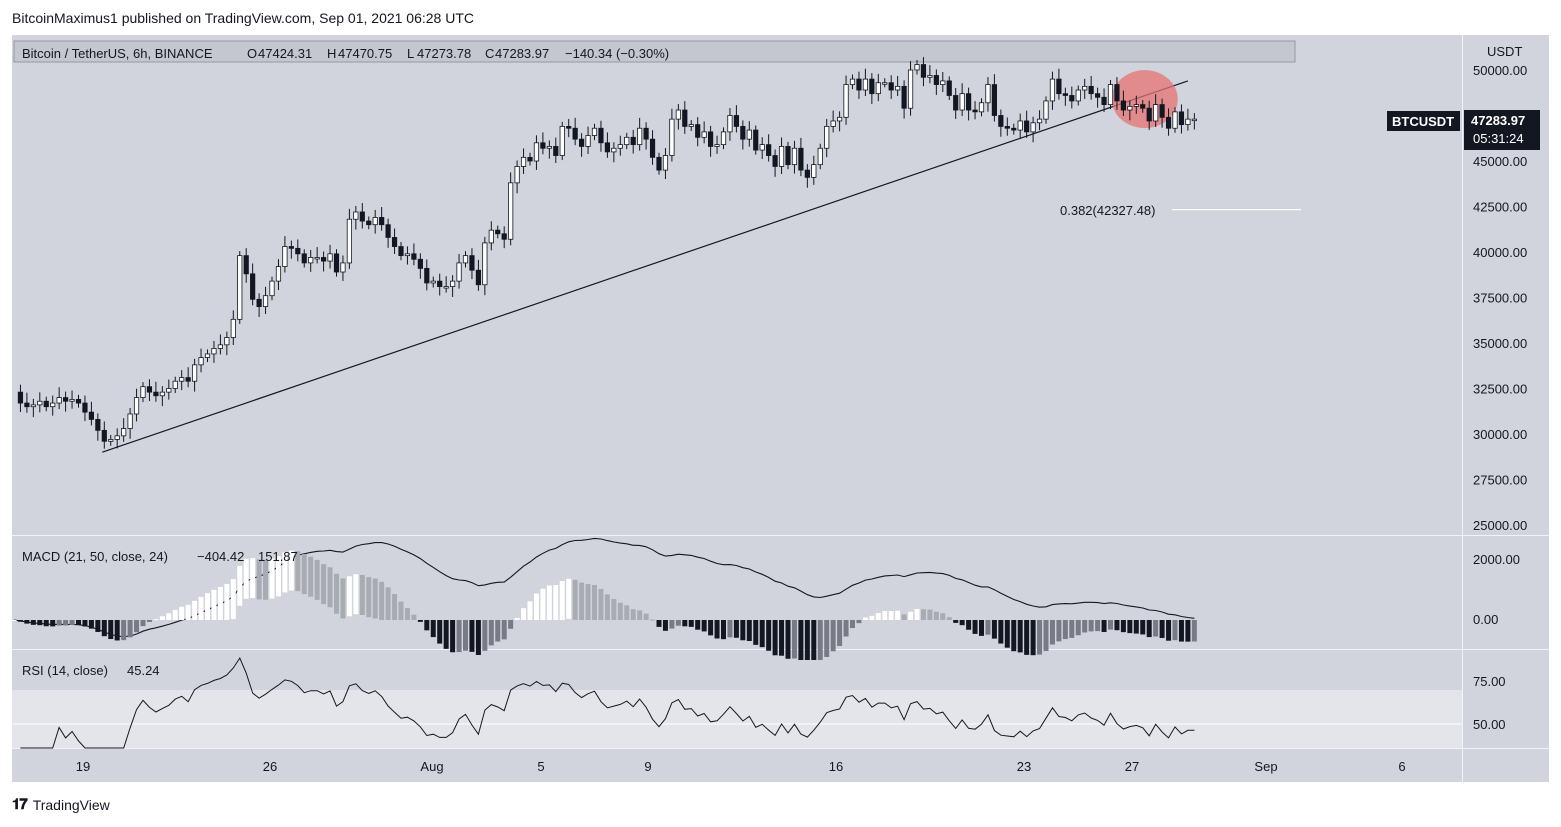 The height and width of the screenshot is (827, 1561). I want to click on change-value: −140.34 (−0.30%), so click(617, 53).